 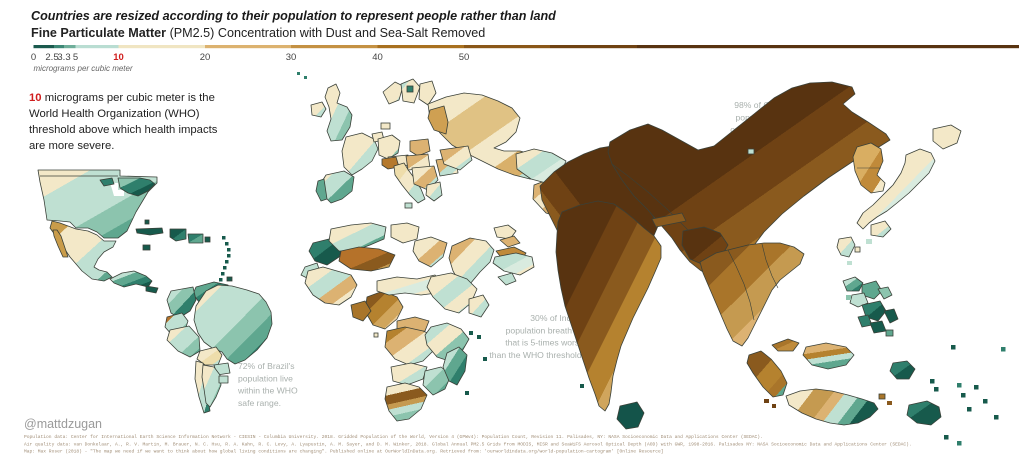 What do you see at coordinates (259, 403) in the screenshot?
I see `svg-text: safe range.` at bounding box center [259, 403].